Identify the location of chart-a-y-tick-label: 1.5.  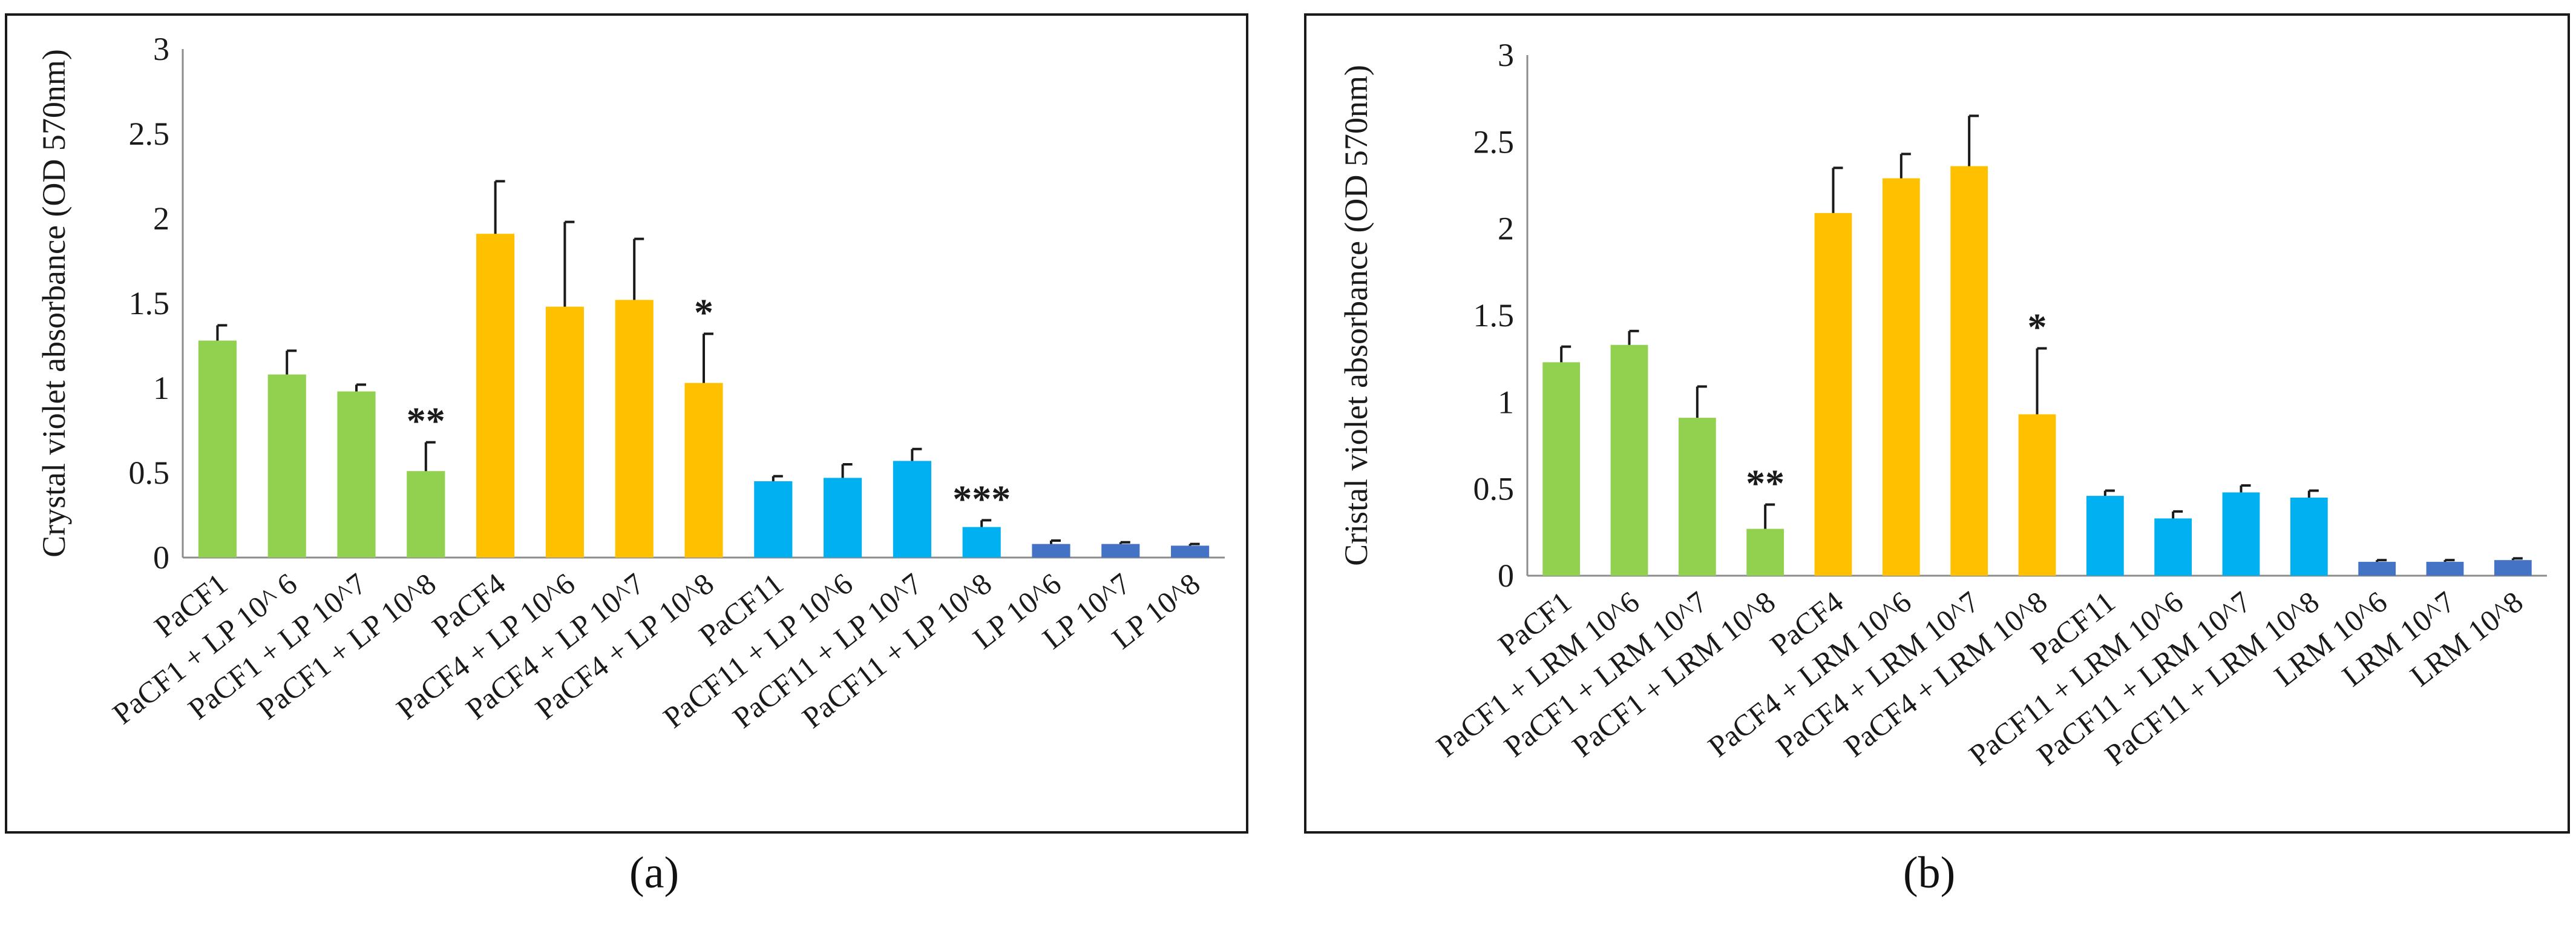
(149, 303).